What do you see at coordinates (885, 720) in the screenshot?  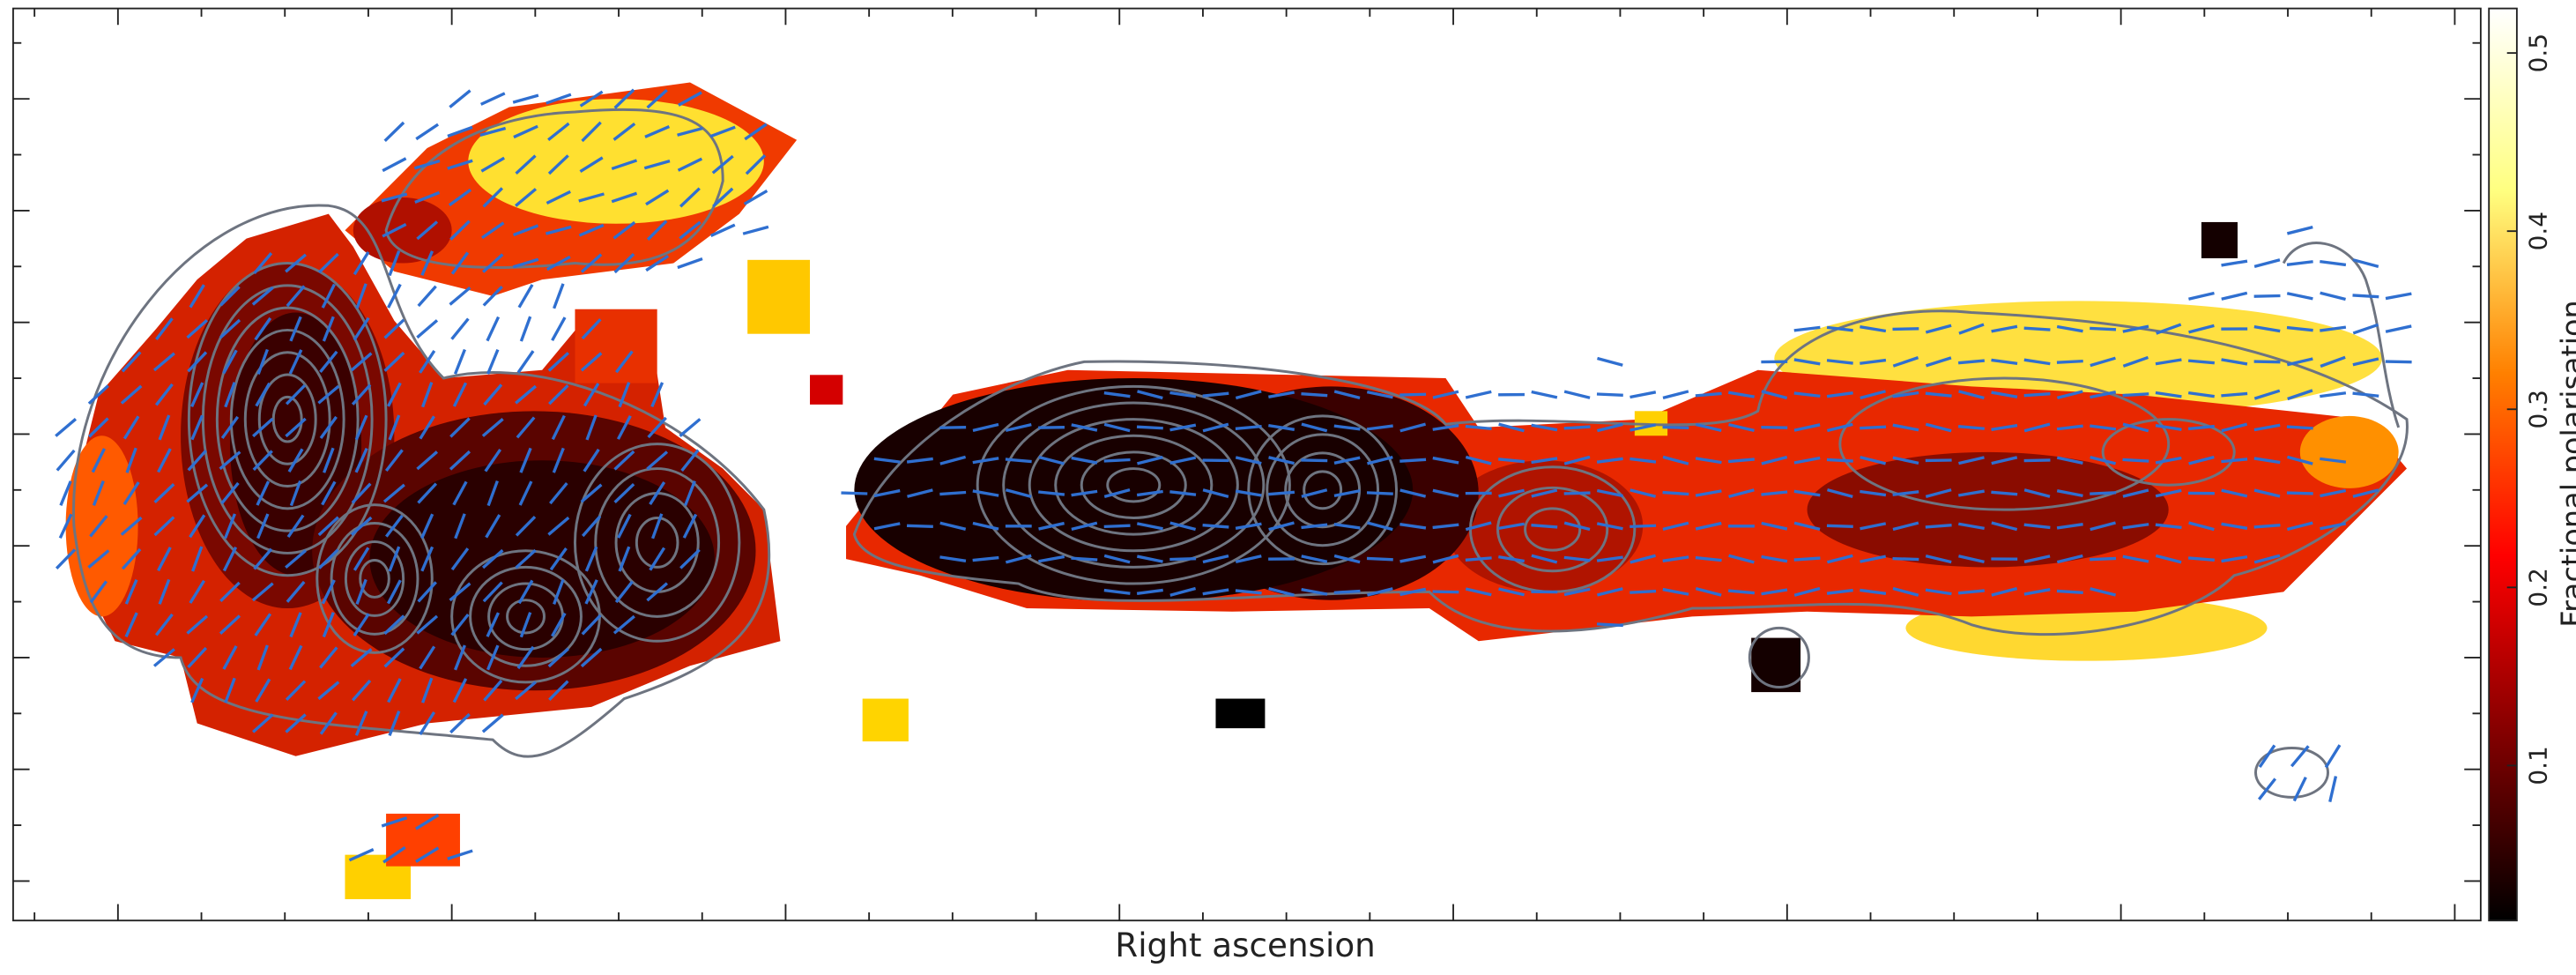 I see `patch` at bounding box center [885, 720].